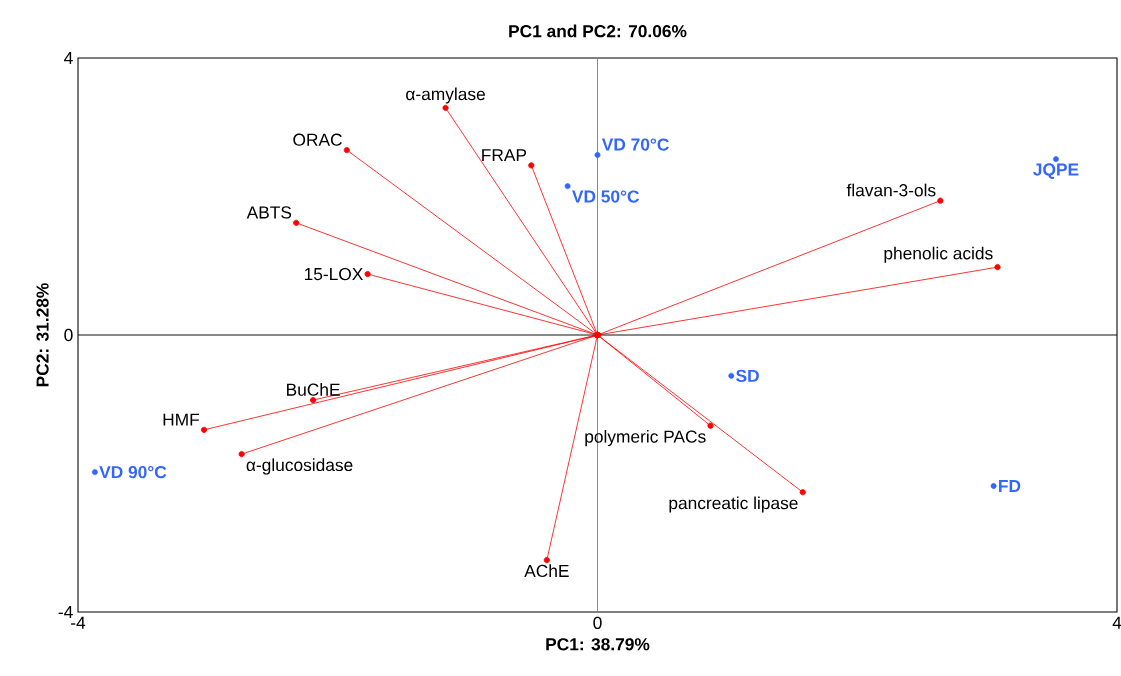 This screenshot has height=676, width=1121. What do you see at coordinates (68, 335) in the screenshot?
I see `y-tick-label: 0` at bounding box center [68, 335].